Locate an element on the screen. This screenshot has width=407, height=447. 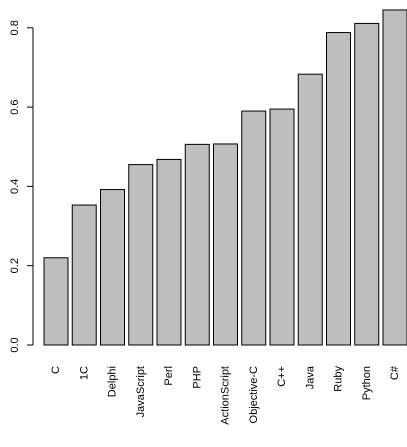
x-tick-label: C# is located at coordinates (395, 372).